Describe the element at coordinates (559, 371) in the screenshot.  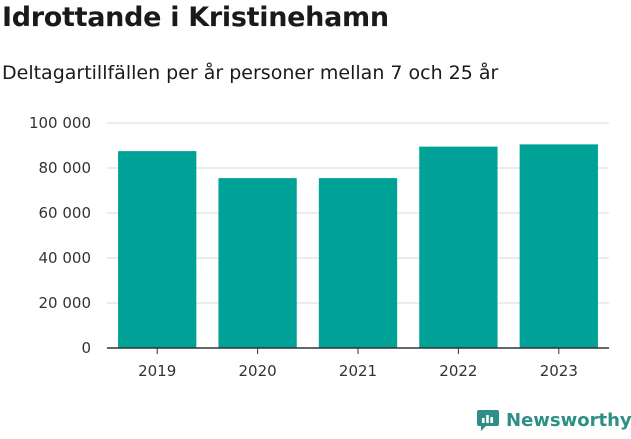
I see `x-tick-label: 2023` at that location.